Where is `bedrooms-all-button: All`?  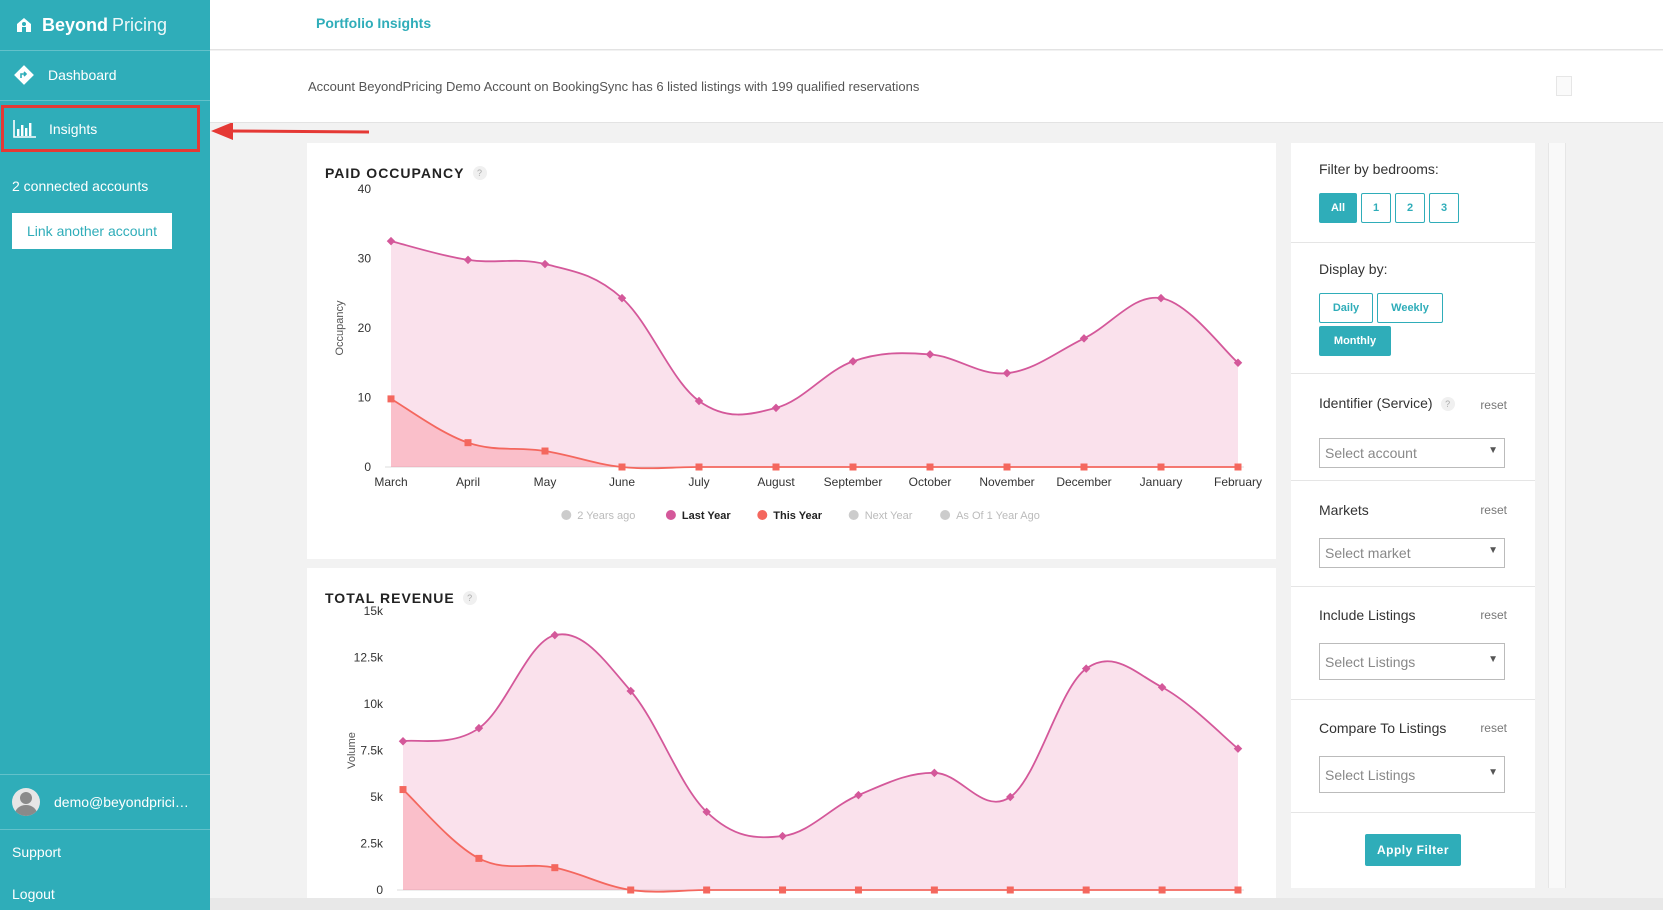 bedrooms-all-button: All is located at coordinates (1338, 208).